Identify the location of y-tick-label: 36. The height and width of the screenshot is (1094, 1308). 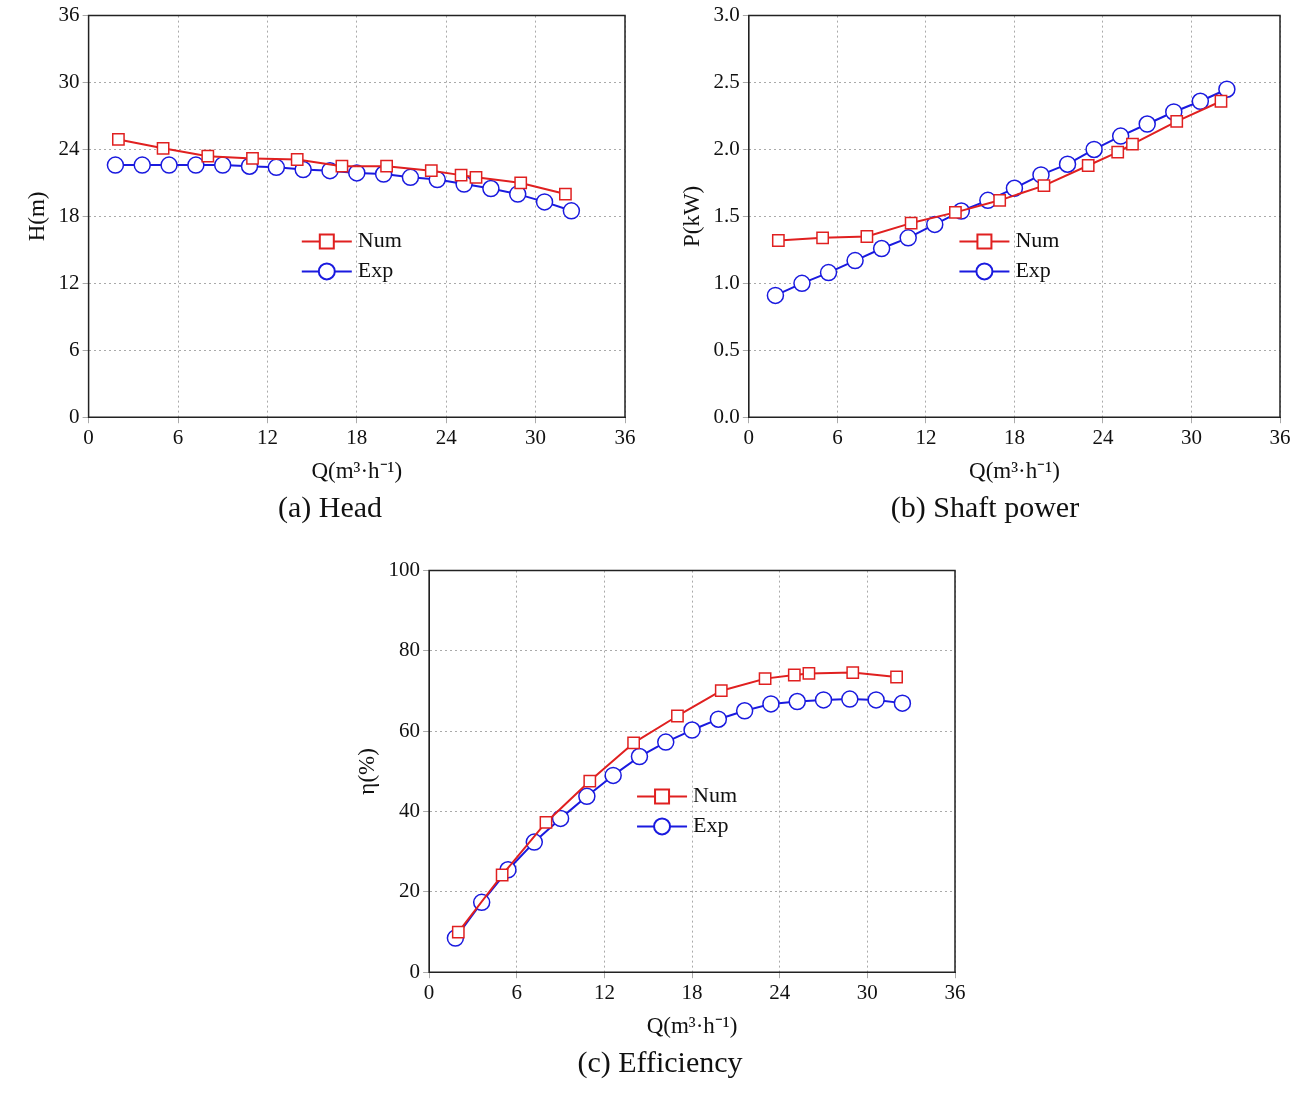
(69, 14).